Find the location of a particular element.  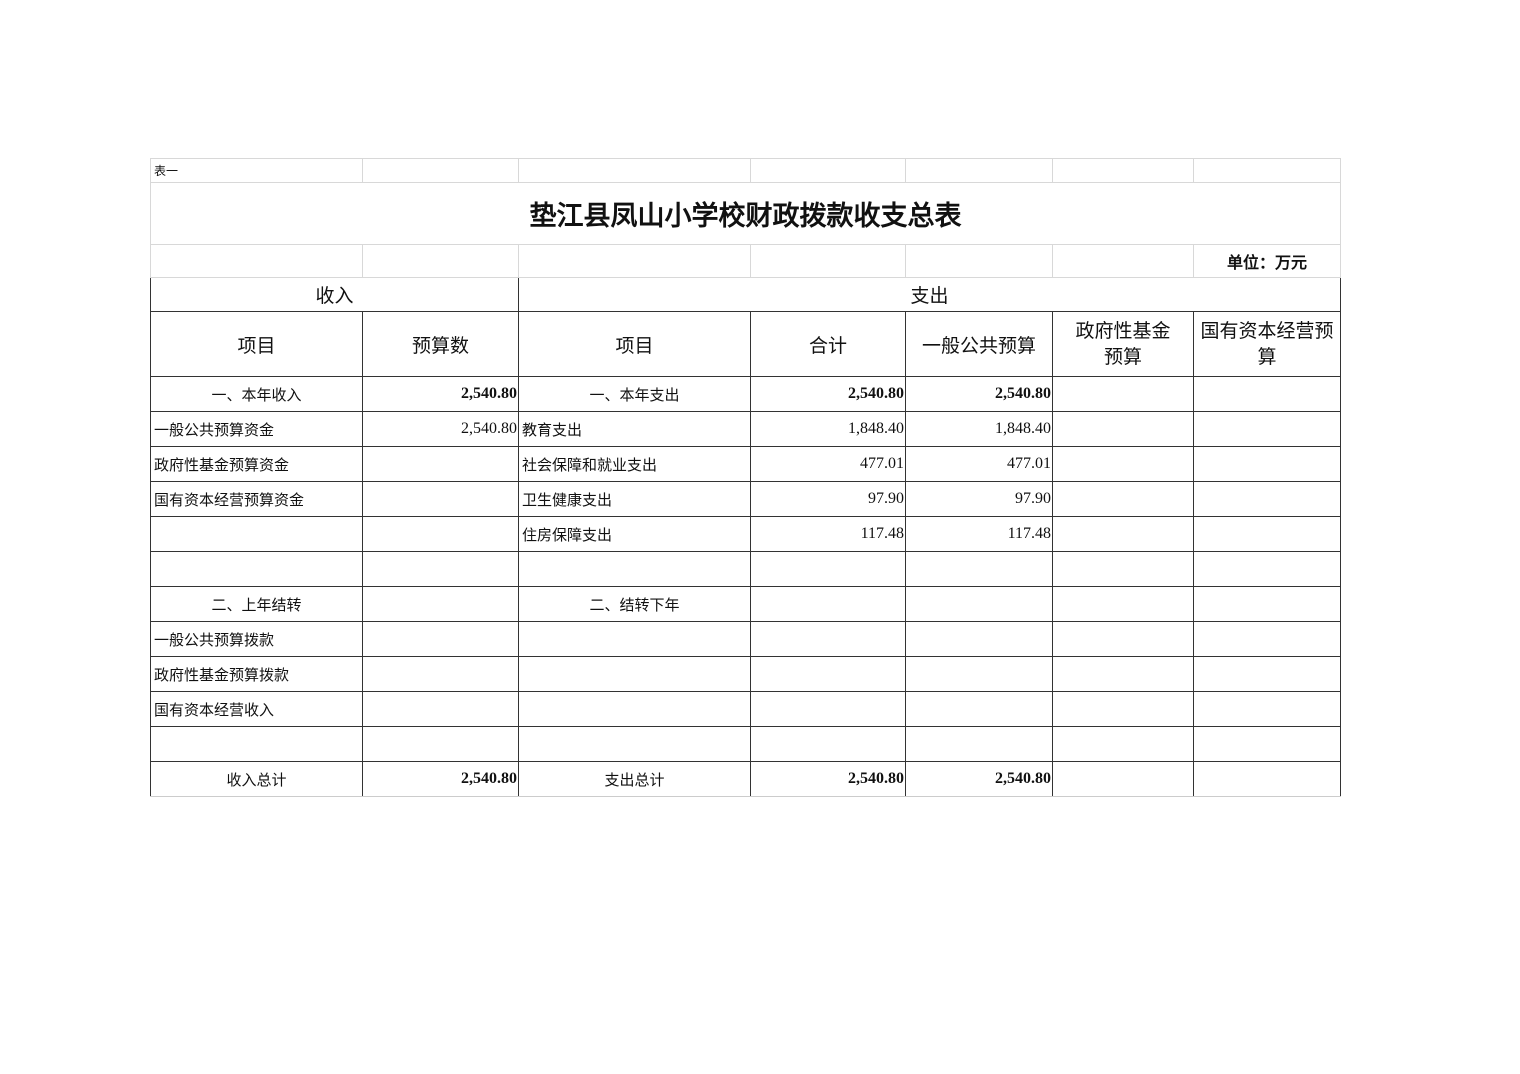

expense-item: 住房保障支出 is located at coordinates (634, 534).